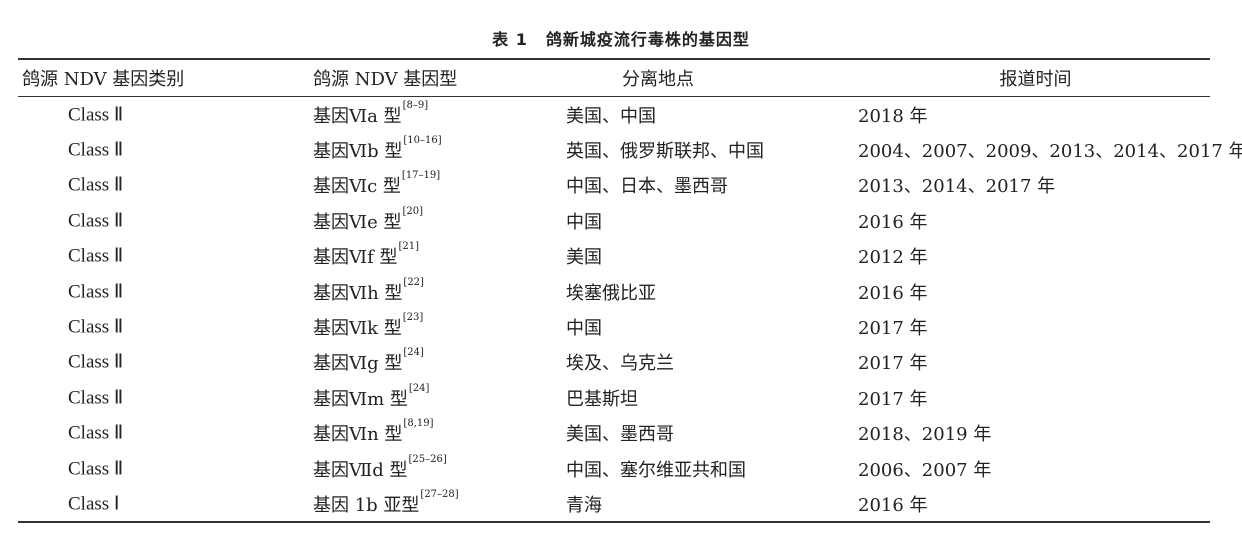 The width and height of the screenshot is (1242, 536). I want to click on header-rule, so click(614, 96).